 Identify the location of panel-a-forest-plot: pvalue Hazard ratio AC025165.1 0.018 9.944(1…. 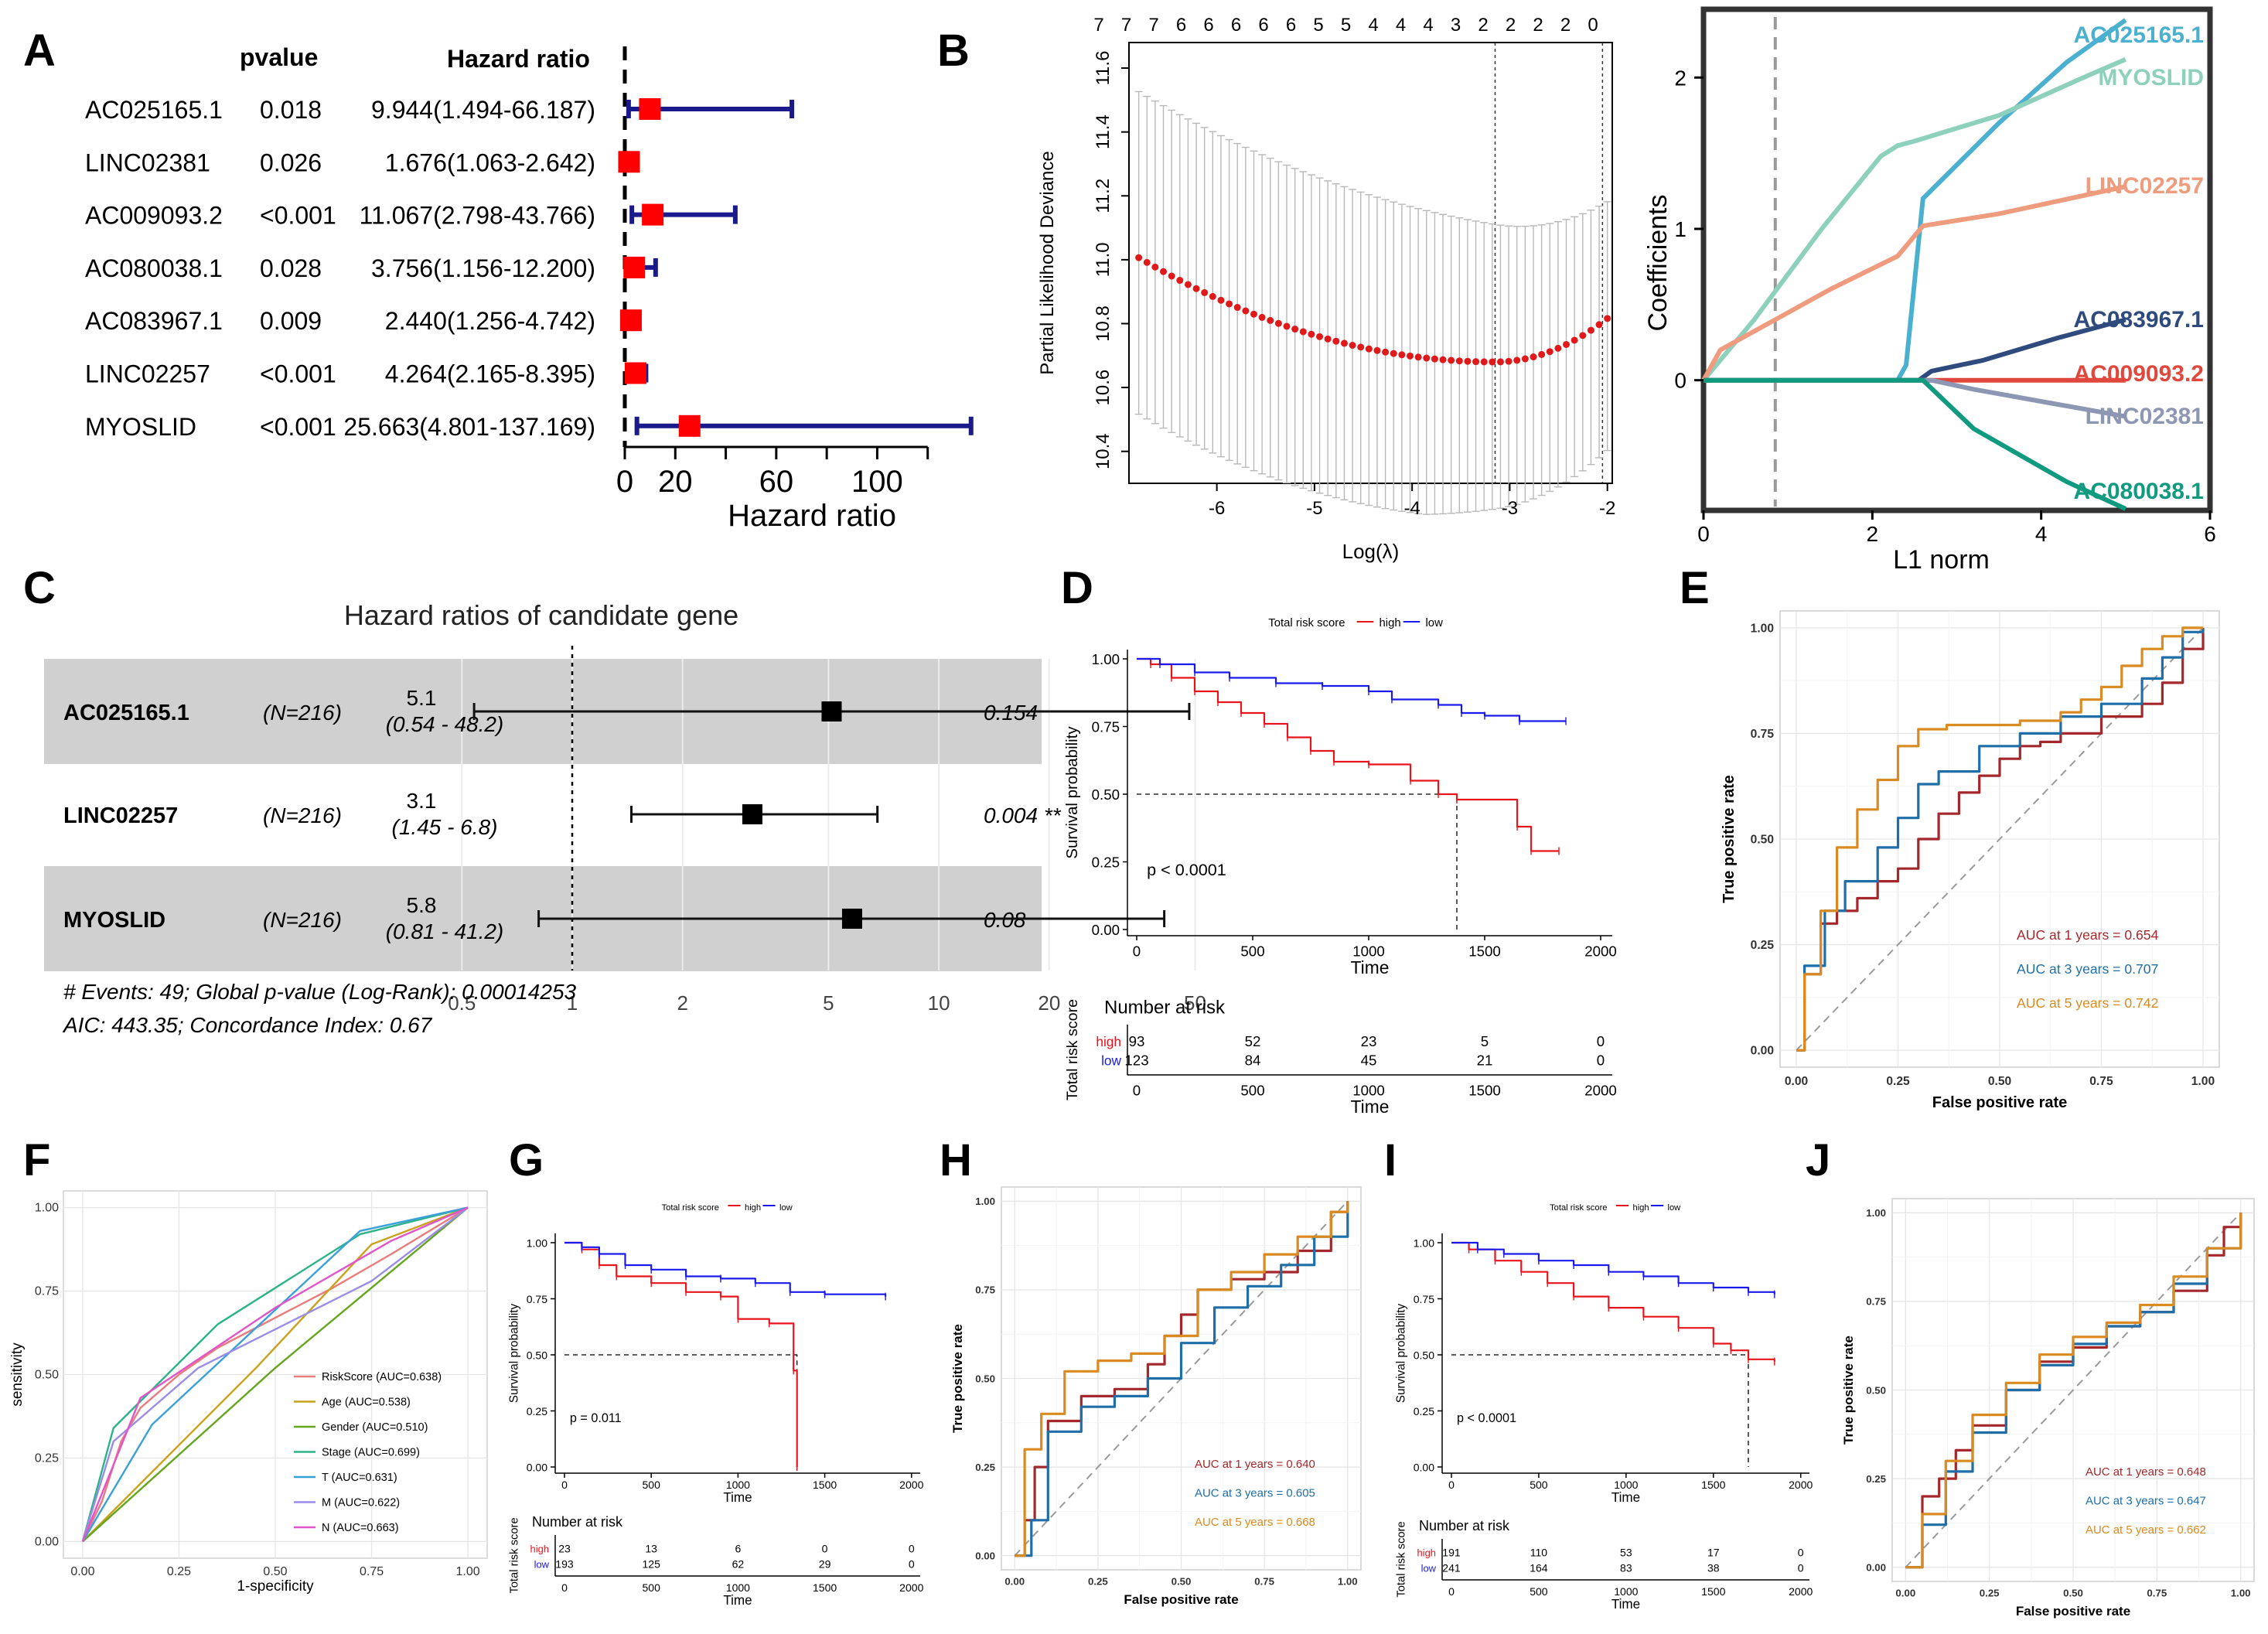
(529, 288).